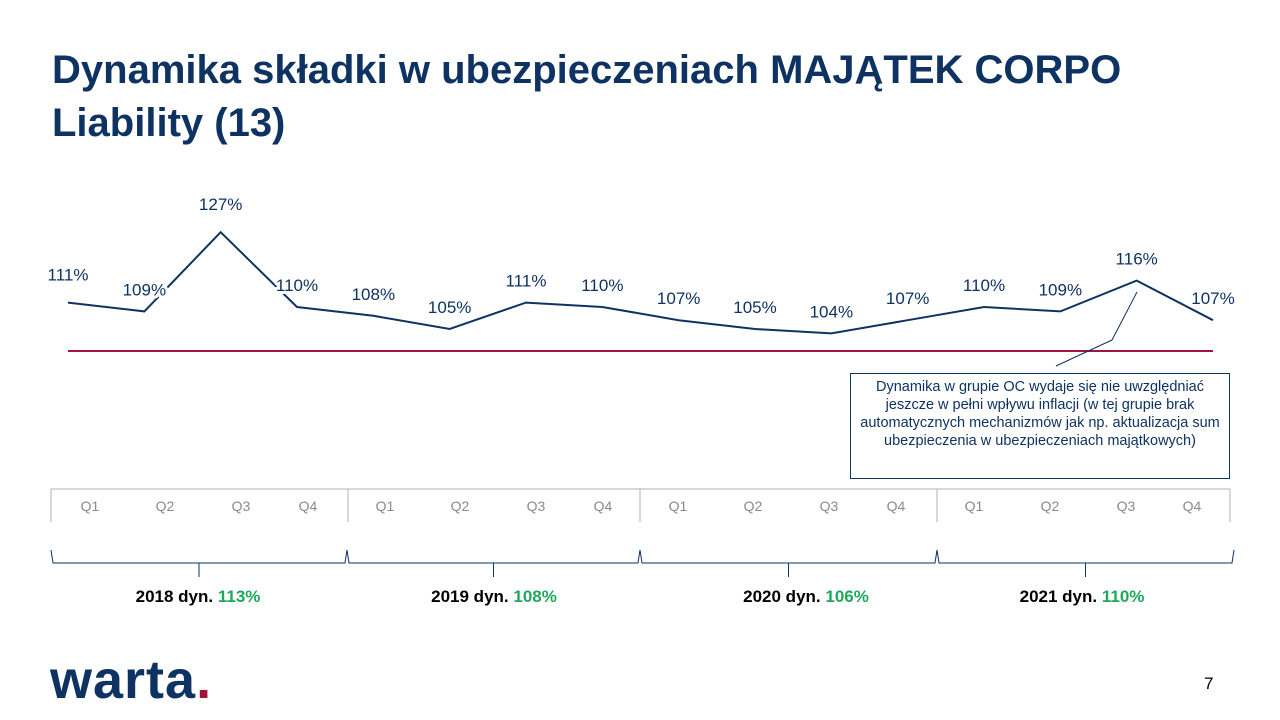  What do you see at coordinates (174, 596) in the screenshot?
I see `year-text: 2018 dyn.` at bounding box center [174, 596].